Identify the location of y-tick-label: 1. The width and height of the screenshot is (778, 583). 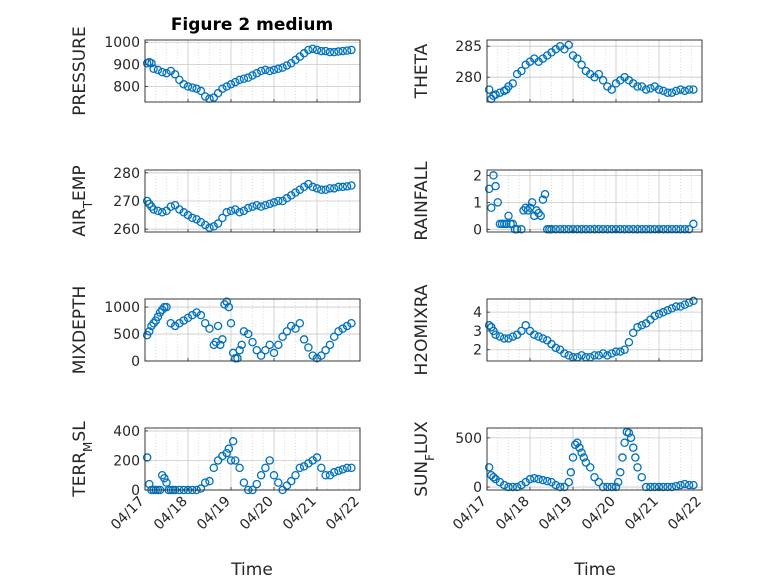
(477, 203).